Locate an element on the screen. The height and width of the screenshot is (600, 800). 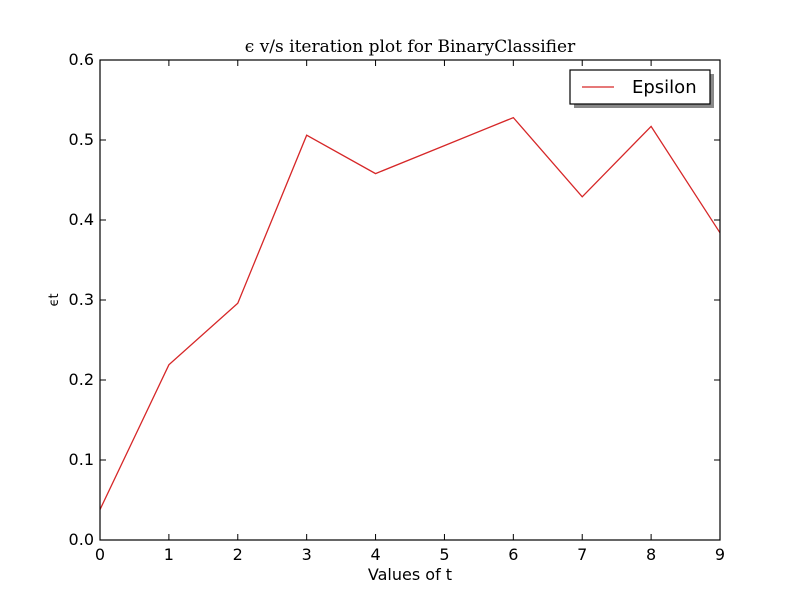
y-axis-label: ϵt is located at coordinates (54, 299).